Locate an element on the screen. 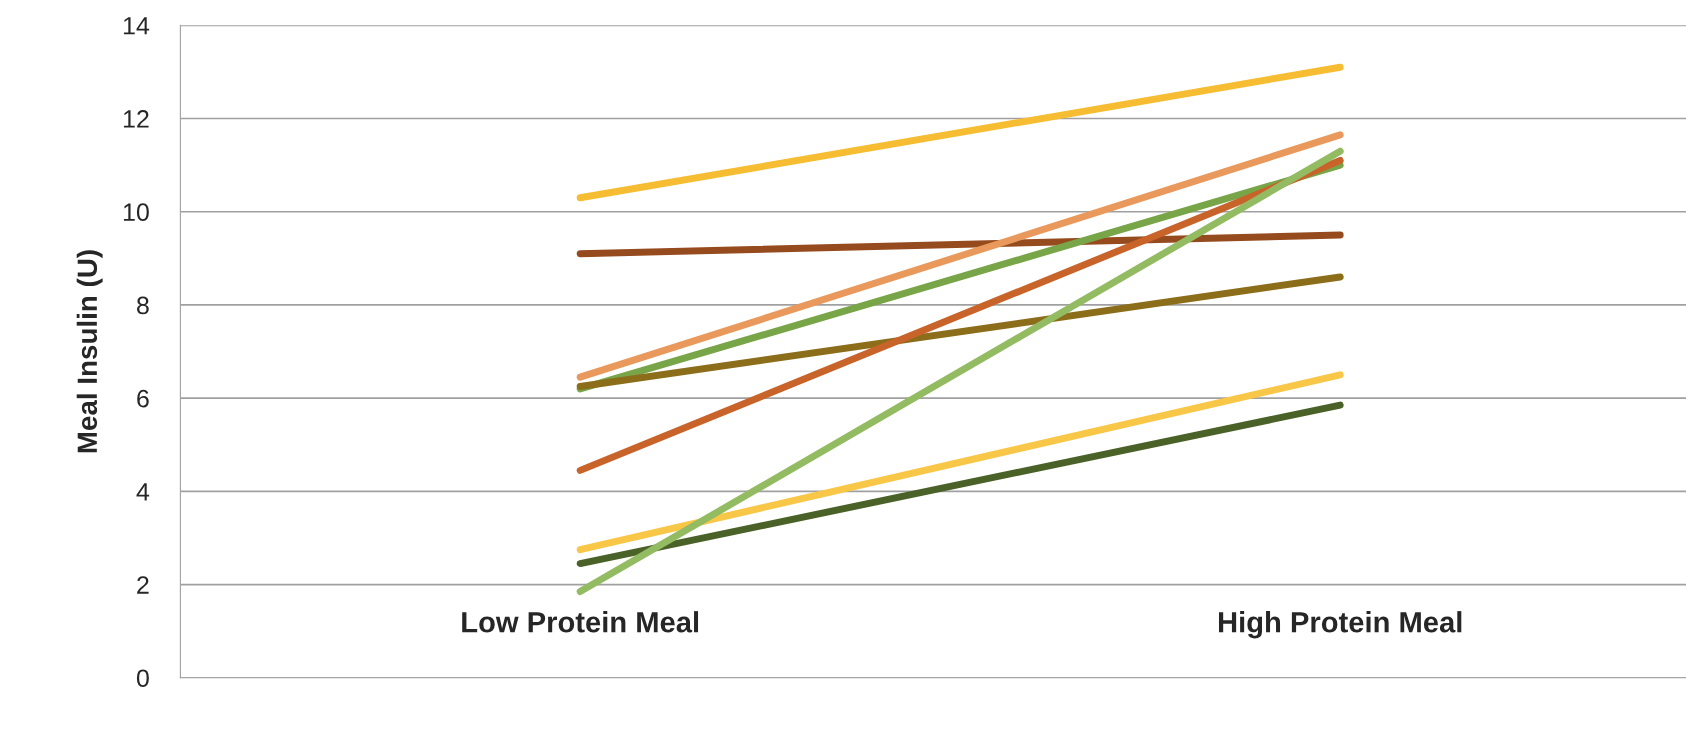 The image size is (1686, 744). y-tick-label: 12 is located at coordinates (136, 119).